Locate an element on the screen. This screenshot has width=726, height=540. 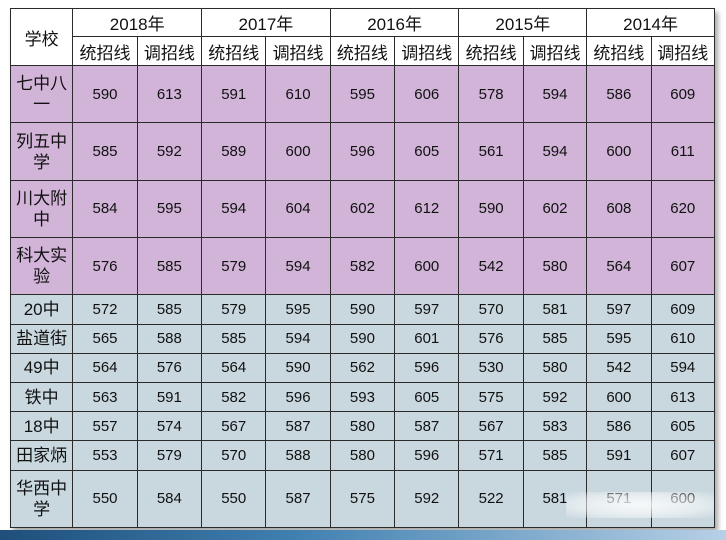
year-header: 2015年 is located at coordinates (523, 22).